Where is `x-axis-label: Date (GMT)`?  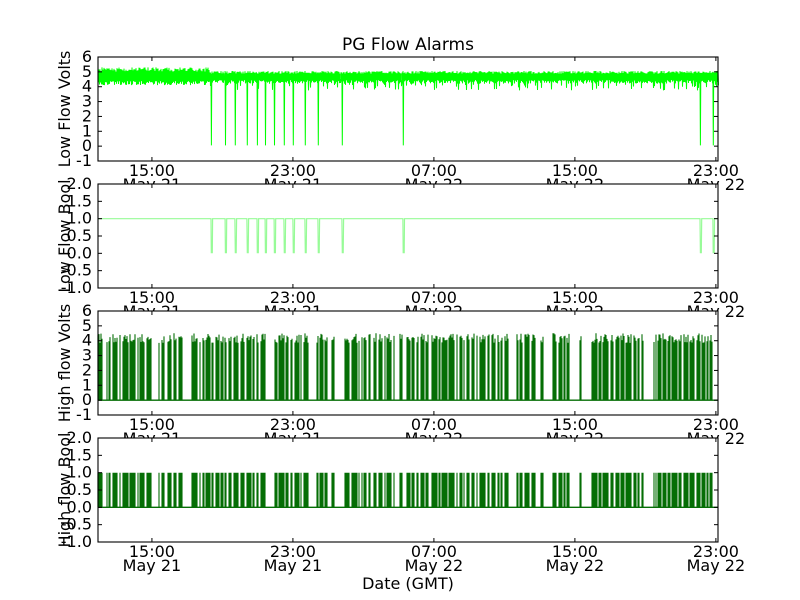
x-axis-label: Date (GMT) is located at coordinates (408, 583).